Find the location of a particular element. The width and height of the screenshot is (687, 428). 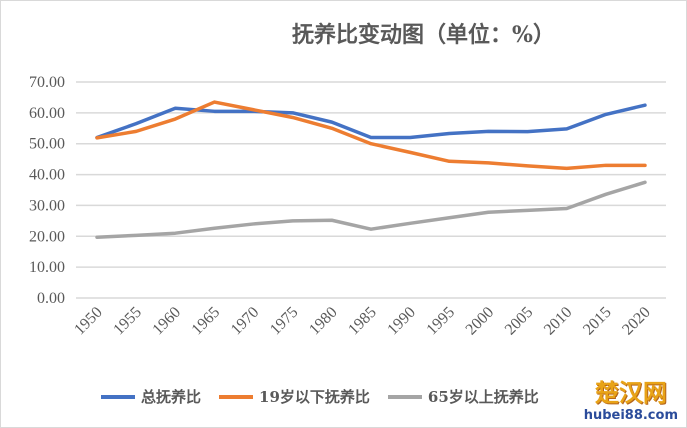

legend-item-elderly: 65岁以上抚养比 is located at coordinates (463, 396).